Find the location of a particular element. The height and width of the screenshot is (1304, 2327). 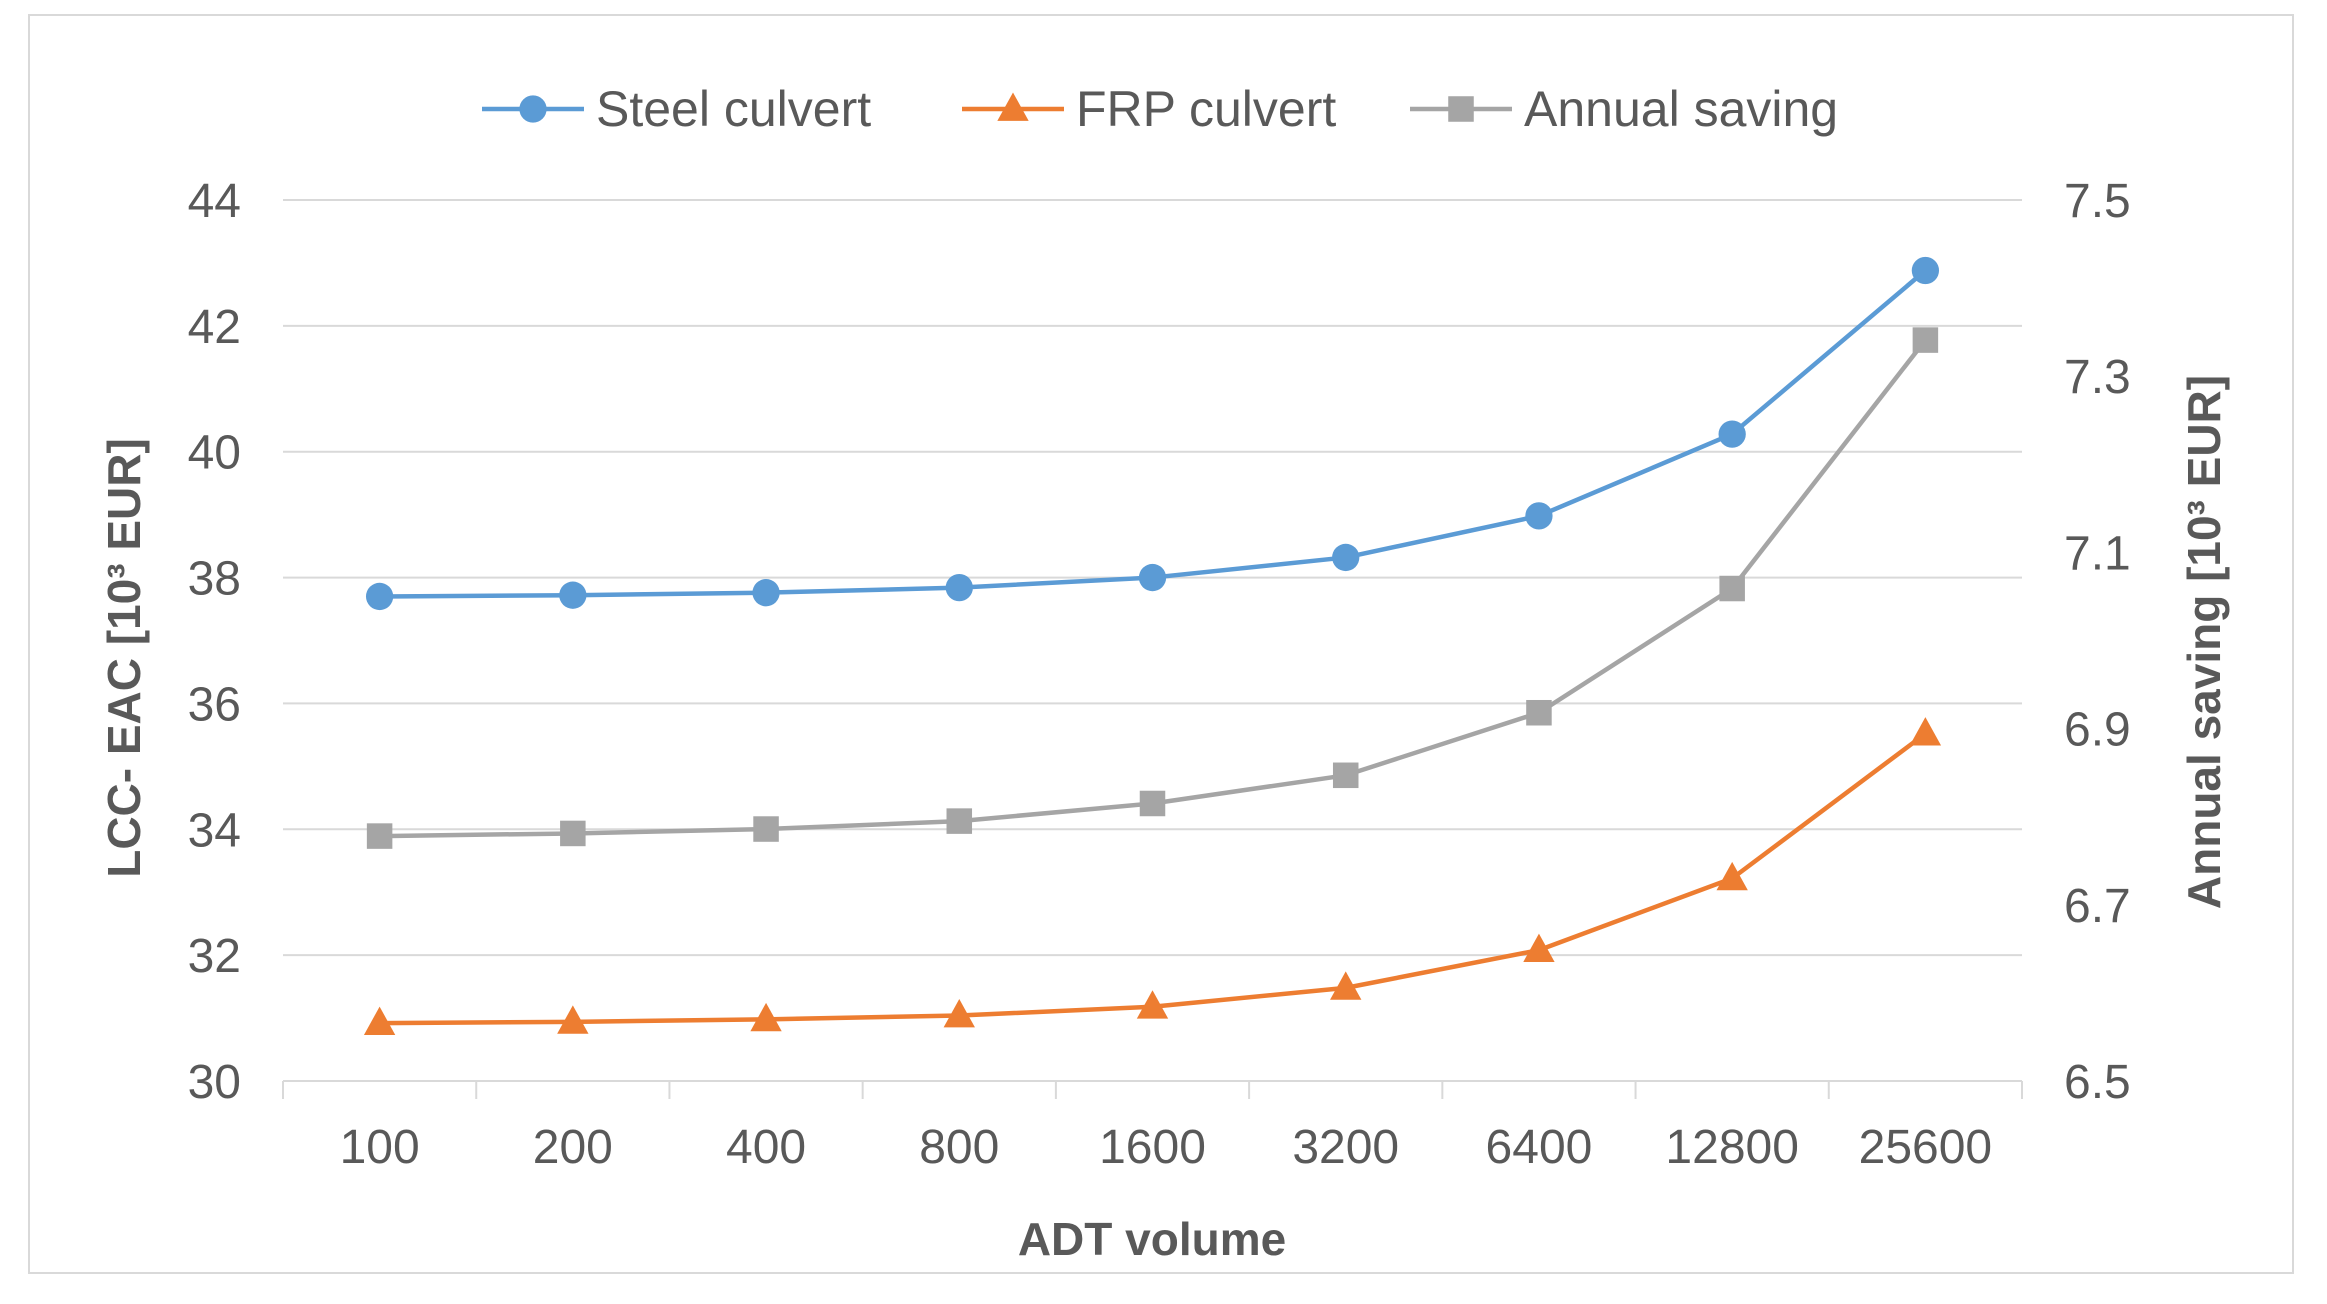

y2-tick-label: 6.7 is located at coordinates (2097, 906).